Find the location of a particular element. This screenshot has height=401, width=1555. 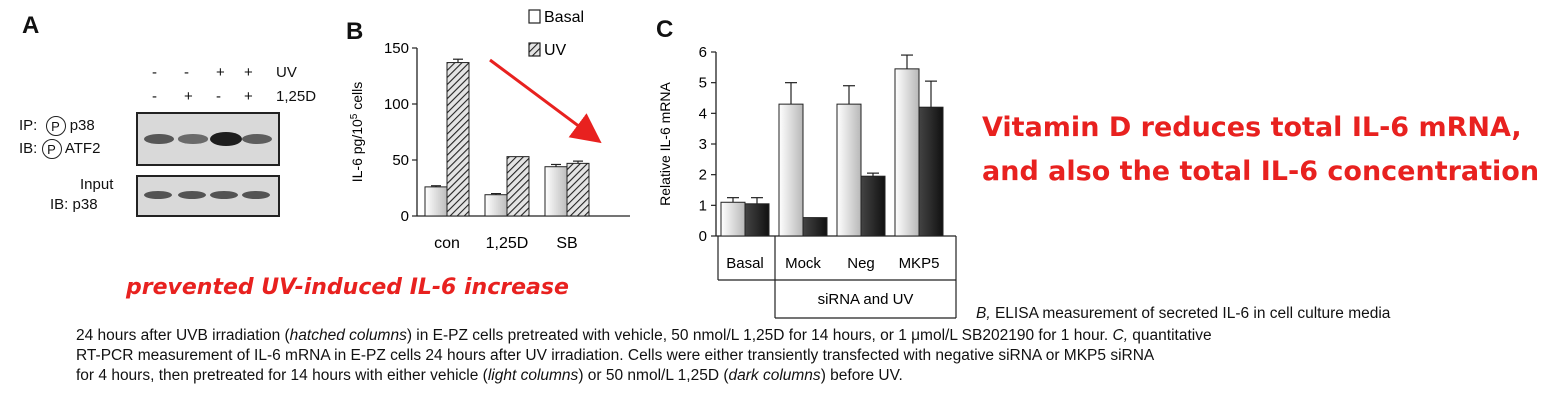

ylabel-part: cells is located at coordinates (357, 98).